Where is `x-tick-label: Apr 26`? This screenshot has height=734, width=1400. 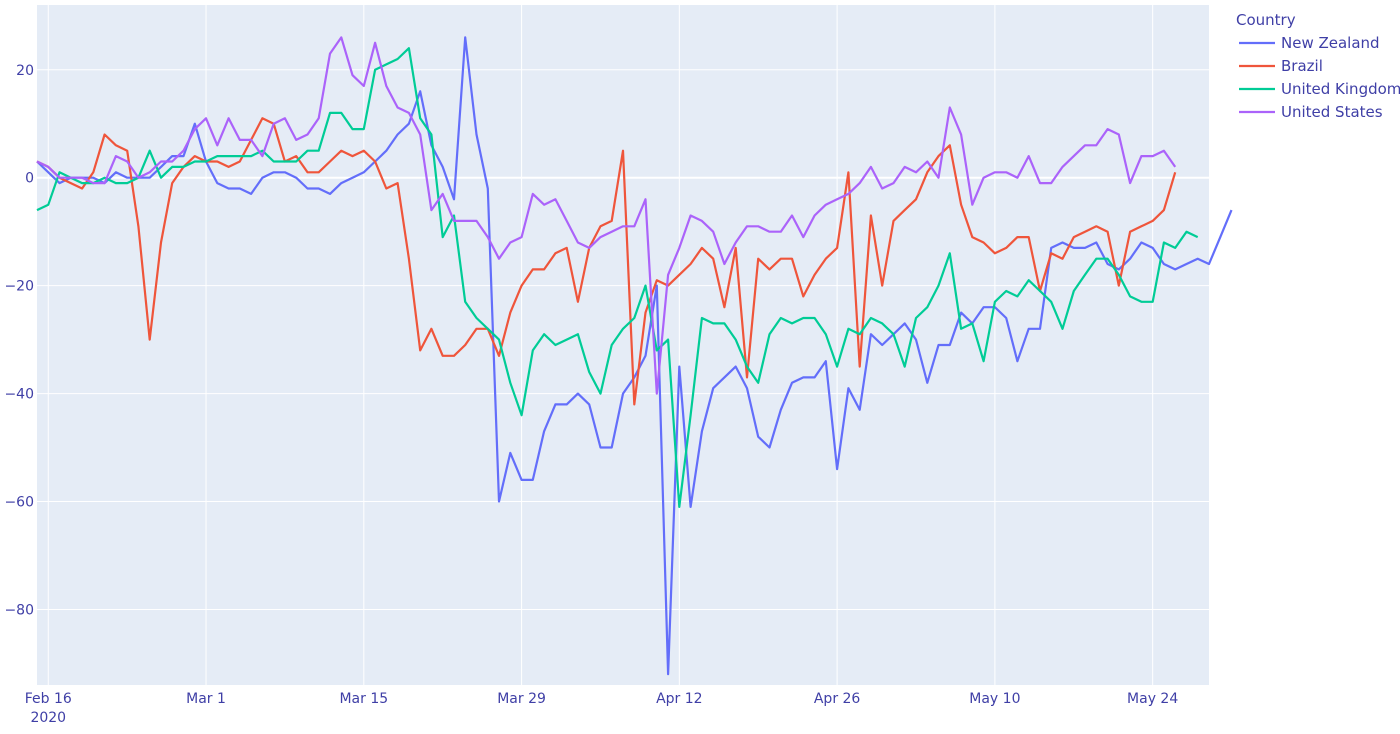 x-tick-label: Apr 26 is located at coordinates (837, 699).